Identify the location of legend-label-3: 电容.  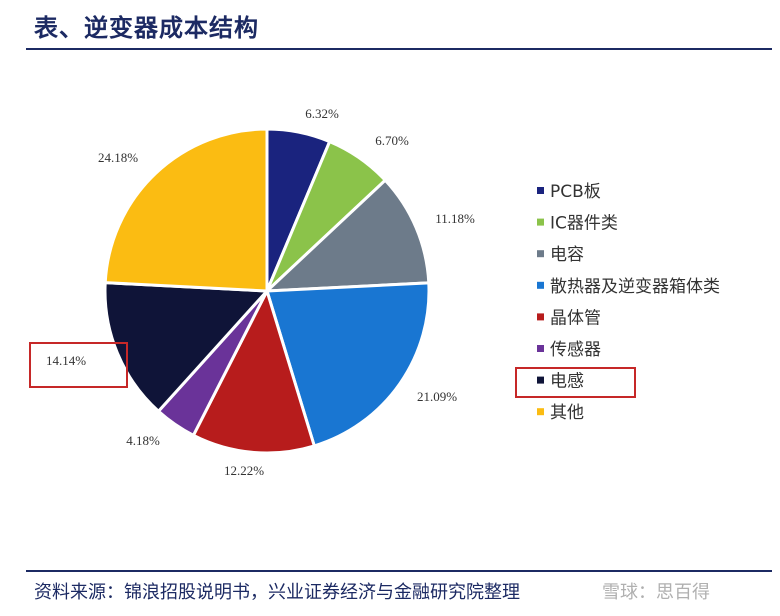
(567, 255).